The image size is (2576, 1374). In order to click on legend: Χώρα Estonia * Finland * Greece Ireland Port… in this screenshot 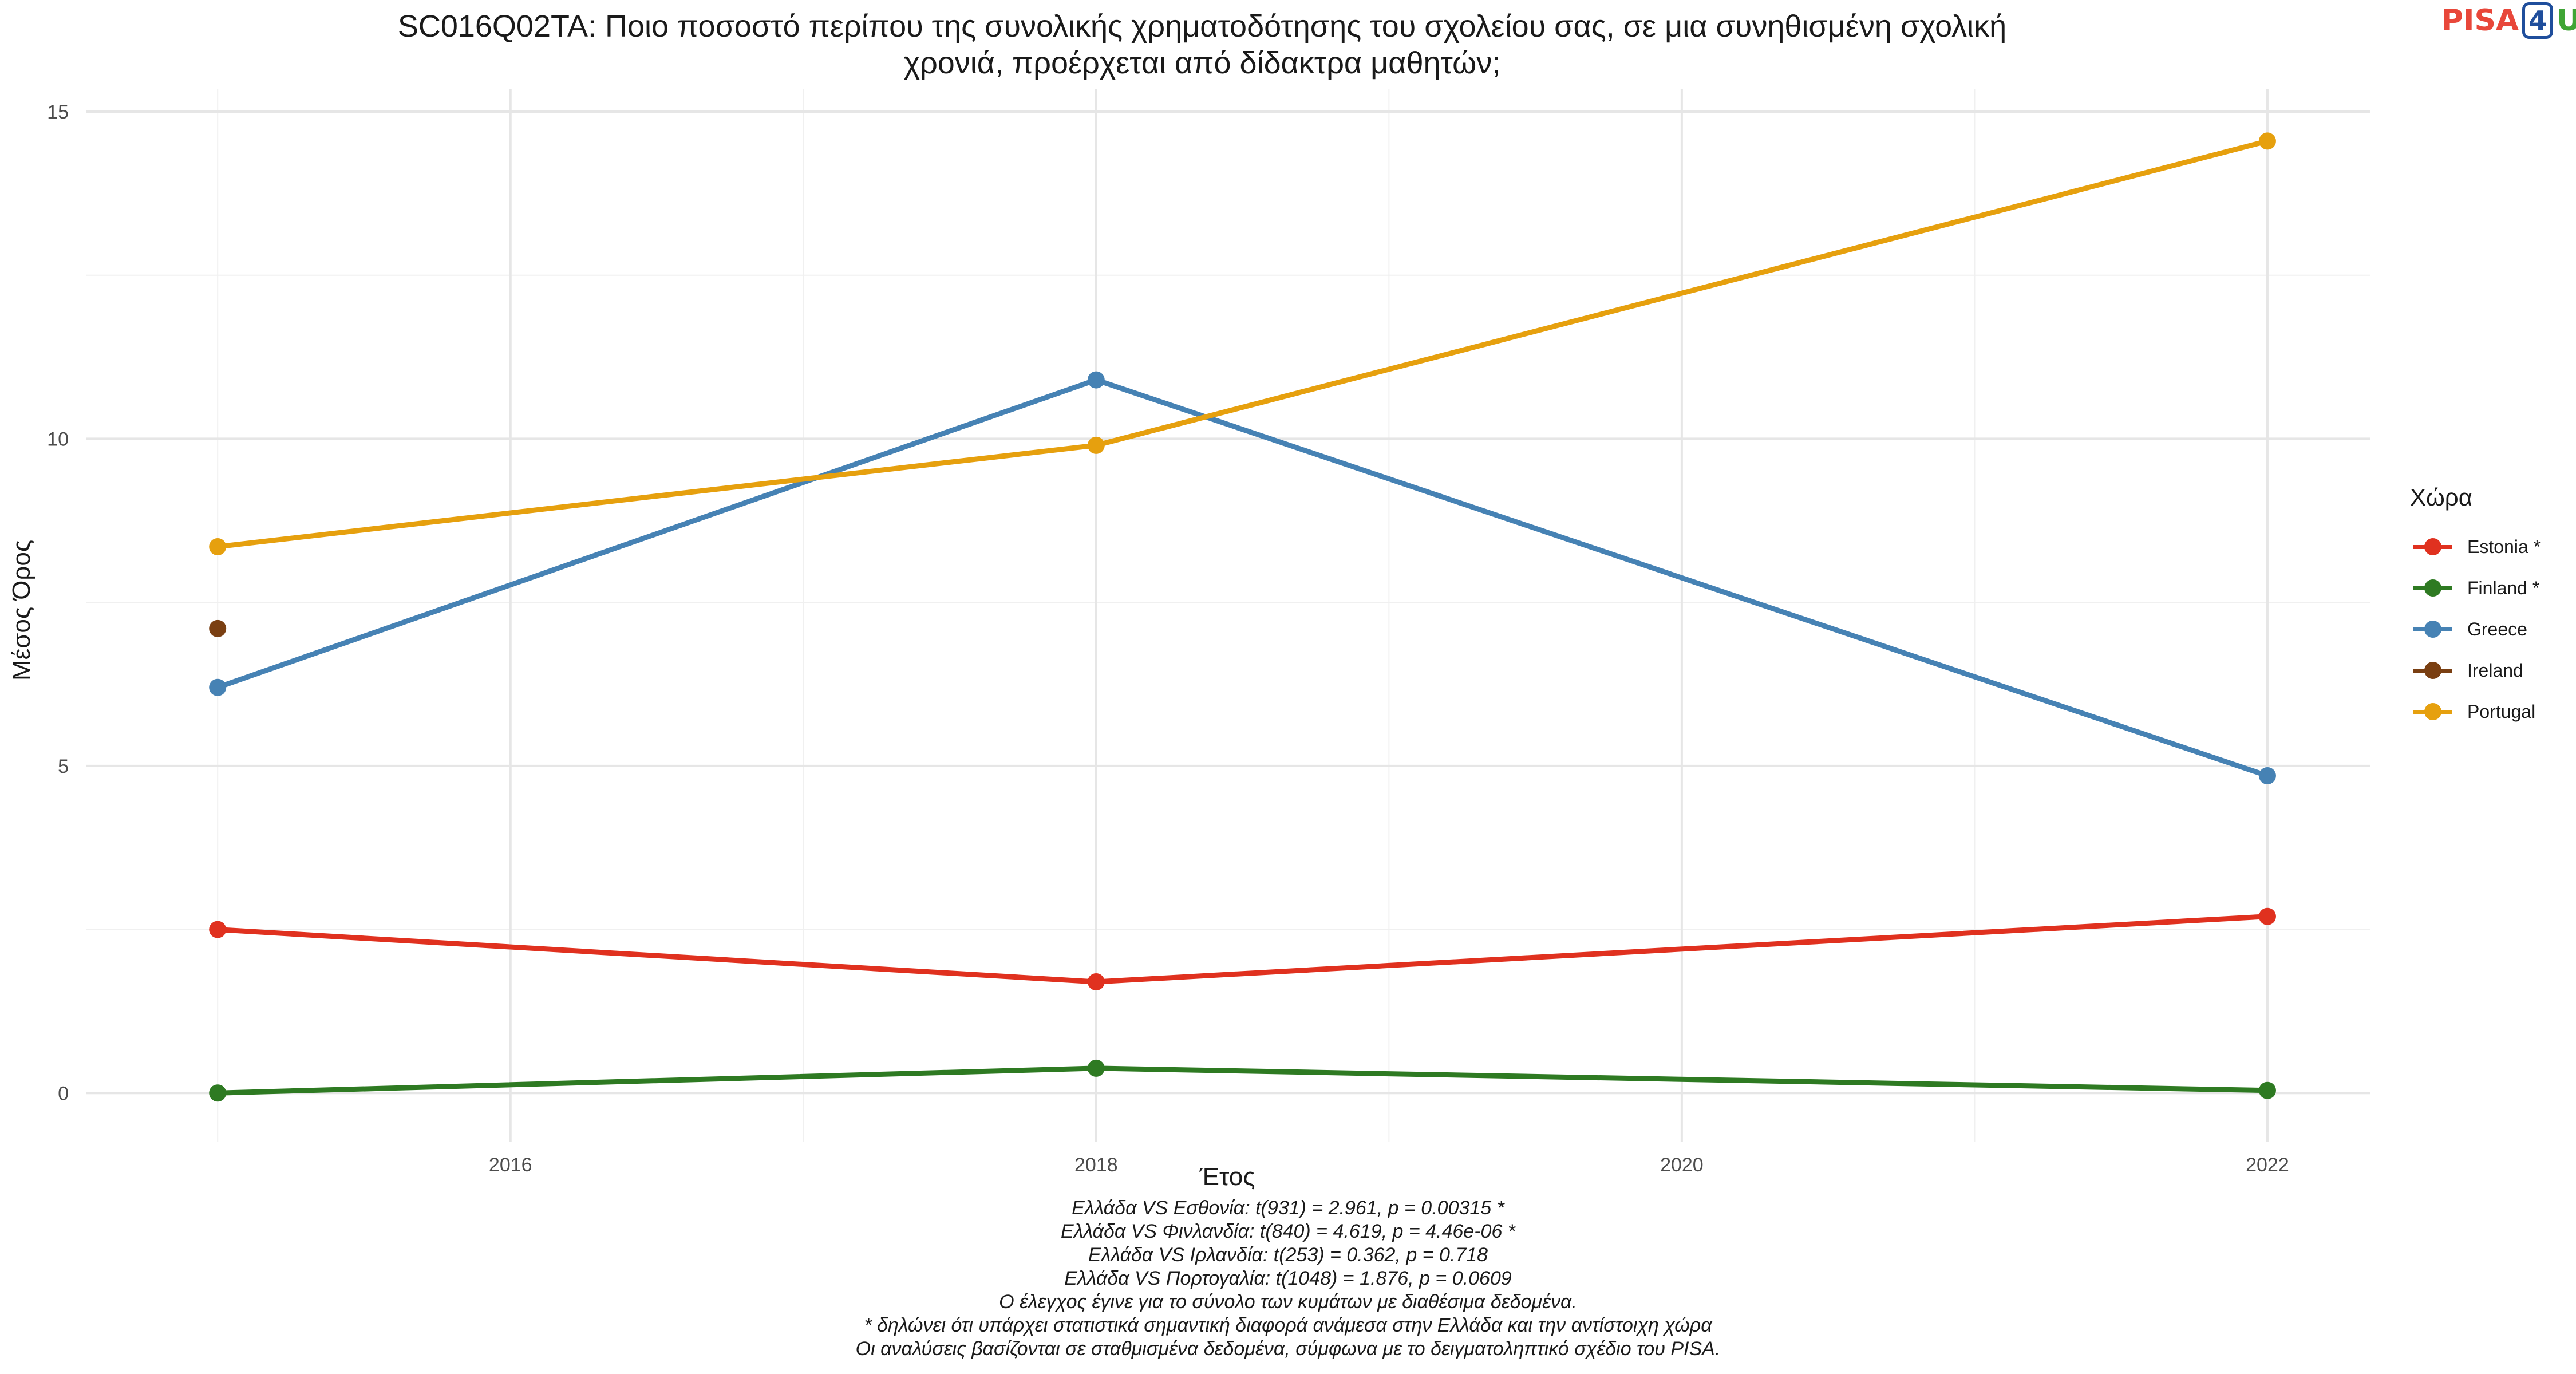, I will do `click(2475, 608)`.